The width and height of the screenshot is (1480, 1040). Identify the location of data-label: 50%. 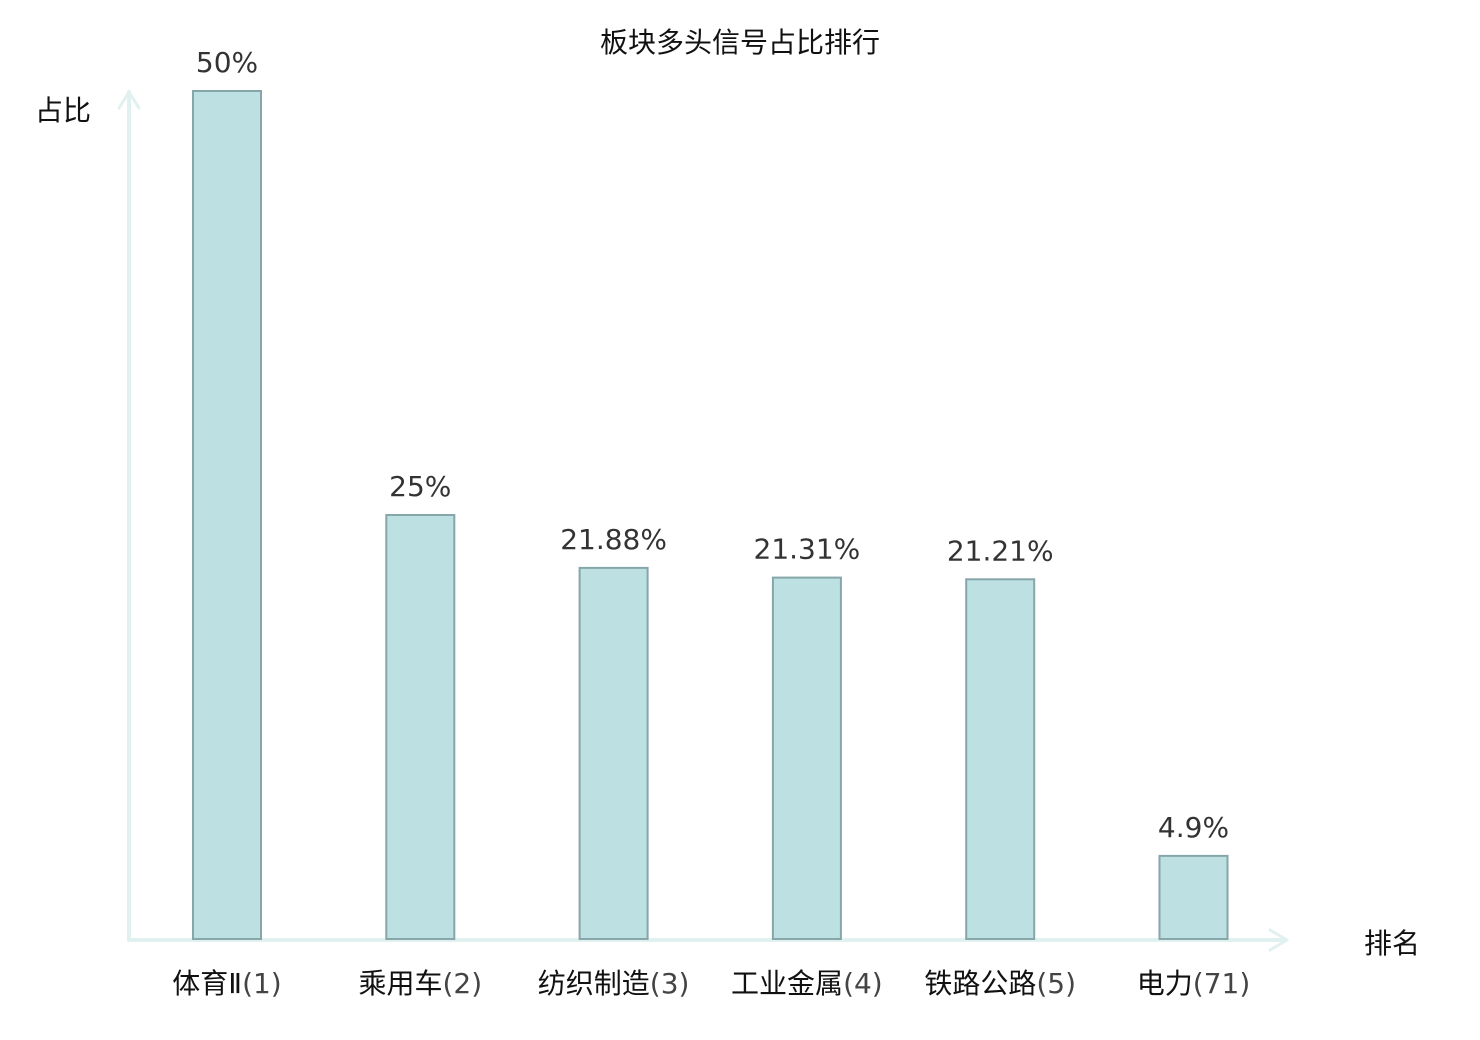
(227, 62).